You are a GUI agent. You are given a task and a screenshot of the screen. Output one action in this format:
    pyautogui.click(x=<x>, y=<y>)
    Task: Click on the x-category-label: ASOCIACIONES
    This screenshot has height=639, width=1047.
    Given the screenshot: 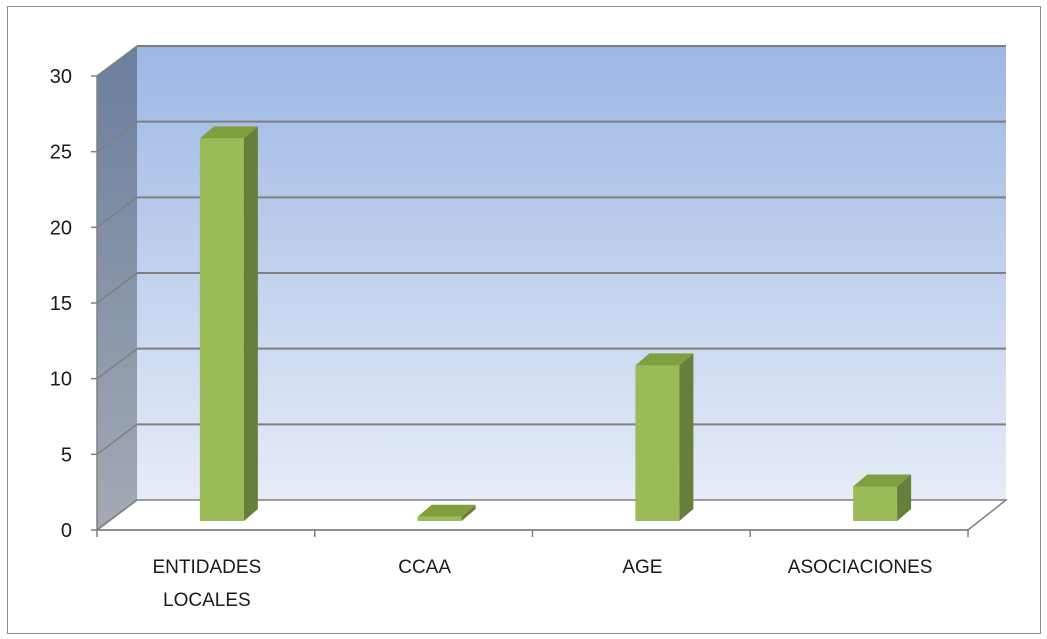 What is the action you would take?
    pyautogui.click(x=860, y=567)
    